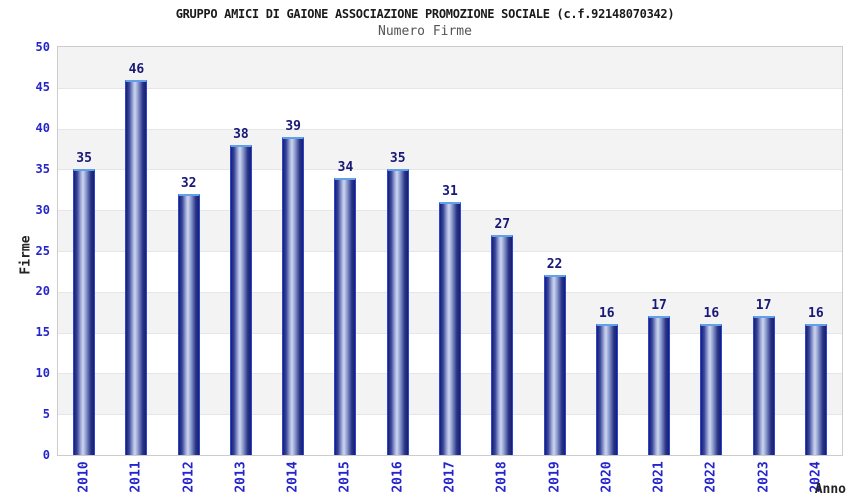 This screenshot has height=500, width=850. Describe the element at coordinates (398, 477) in the screenshot. I see `x-tick-label: 2016` at that location.